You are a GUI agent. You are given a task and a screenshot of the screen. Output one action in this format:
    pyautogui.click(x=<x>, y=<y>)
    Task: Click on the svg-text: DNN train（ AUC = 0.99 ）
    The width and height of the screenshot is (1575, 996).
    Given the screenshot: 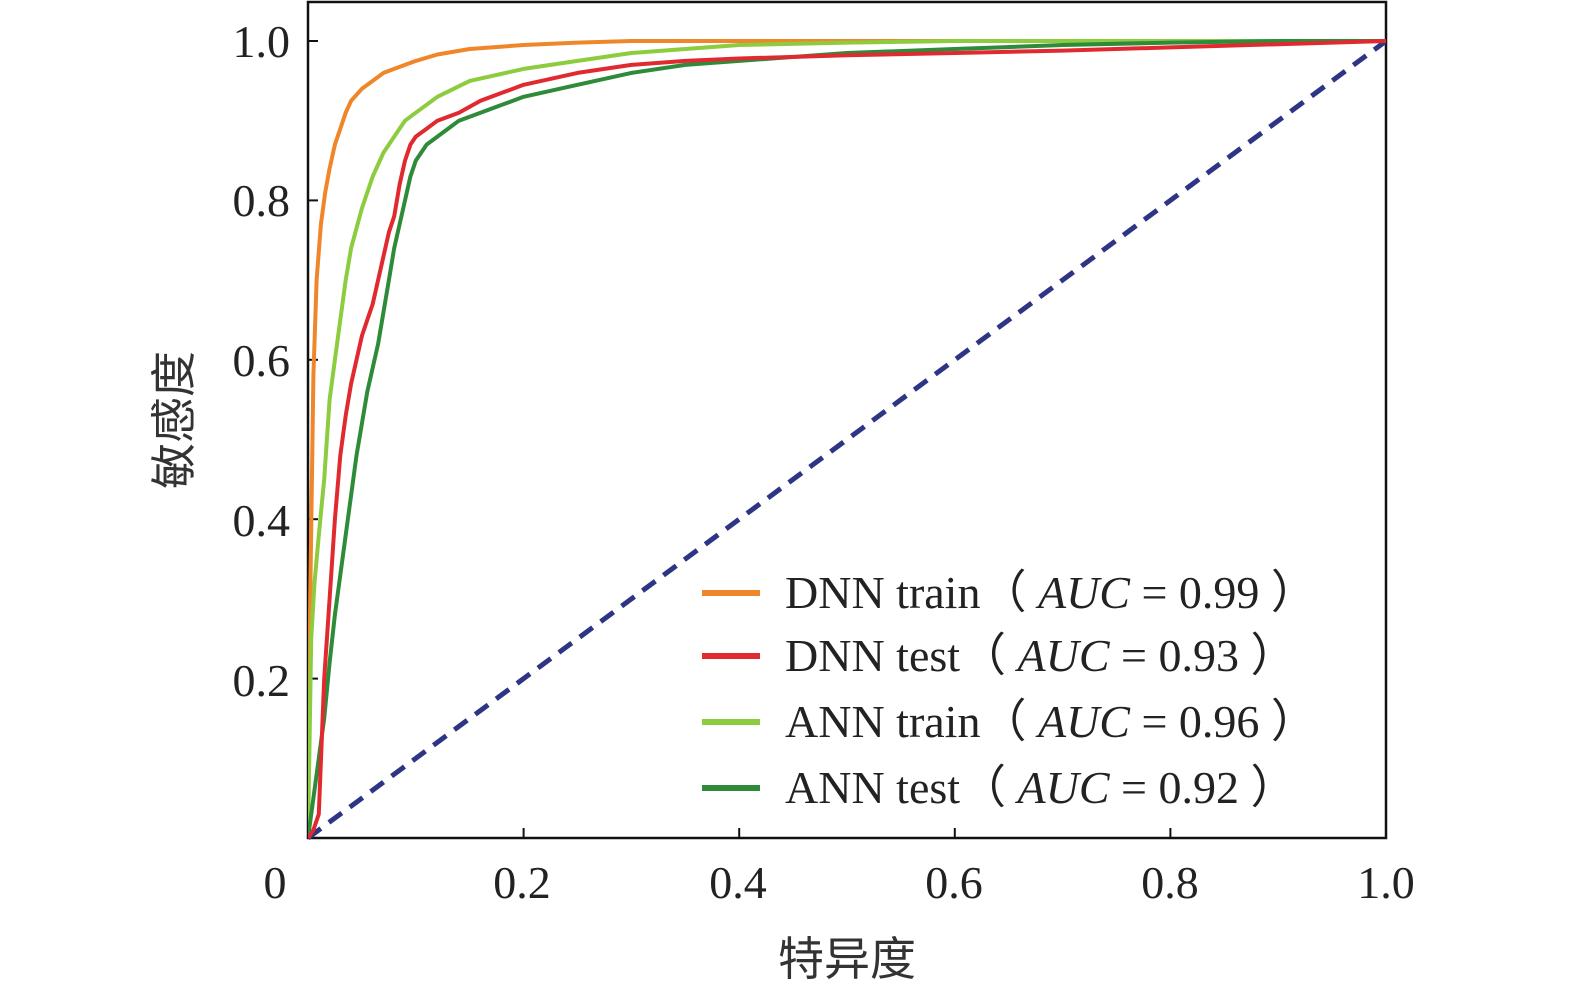 What is the action you would take?
    pyautogui.click(x=1051, y=592)
    